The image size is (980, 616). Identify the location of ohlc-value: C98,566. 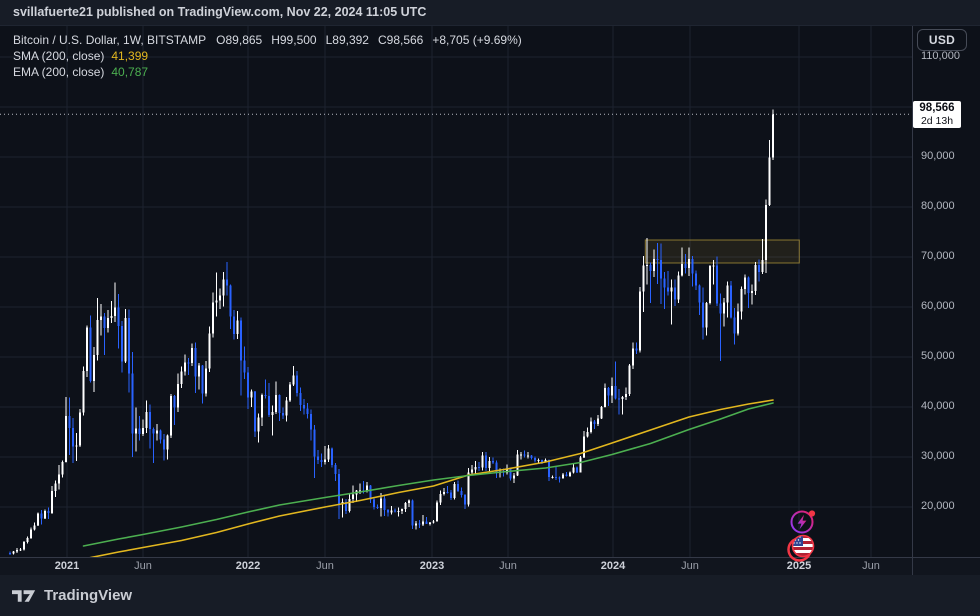
(400, 40).